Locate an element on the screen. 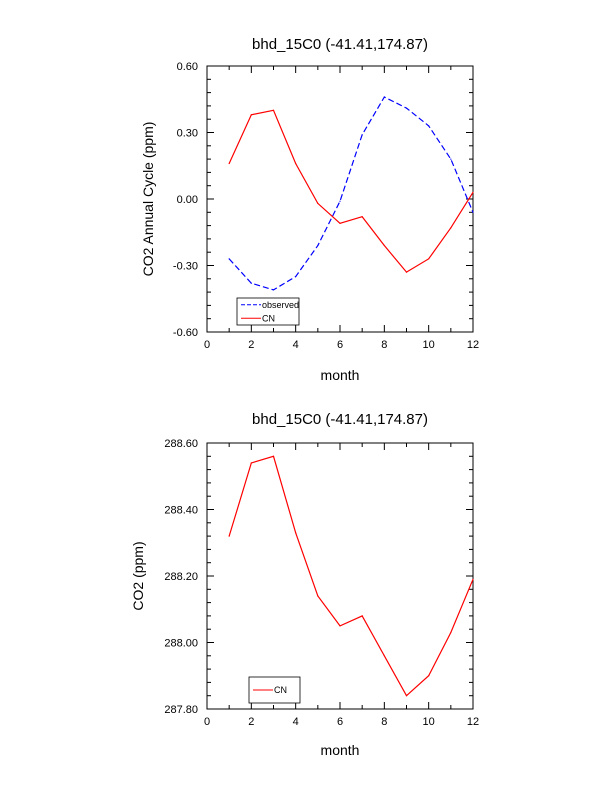  y-tick-label: 0.60 is located at coordinates (187, 67).